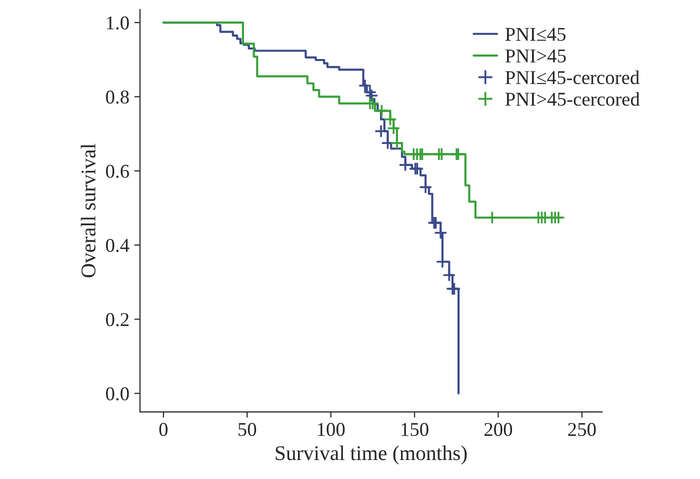 The height and width of the screenshot is (479, 700). Describe the element at coordinates (572, 77) in the screenshot. I see `legend-label: PNI≤45-cercored` at that location.